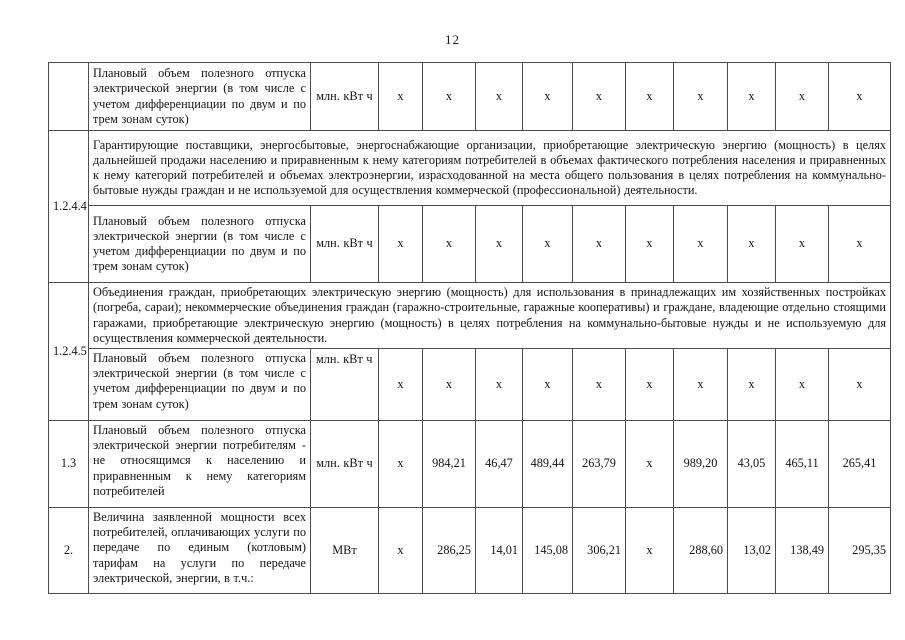 This screenshot has width=905, height=640. Describe the element at coordinates (449, 550) in the screenshot. I see `value-cell: 286,25` at that location.